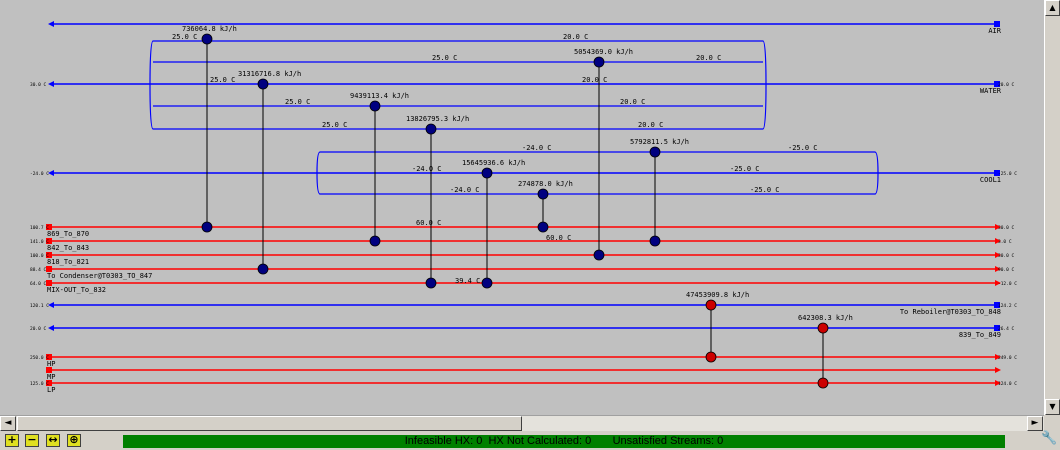 The image size is (1060, 450). What do you see at coordinates (68, 234) in the screenshot?
I see `stream-name: 869_To_870` at bounding box center [68, 234].